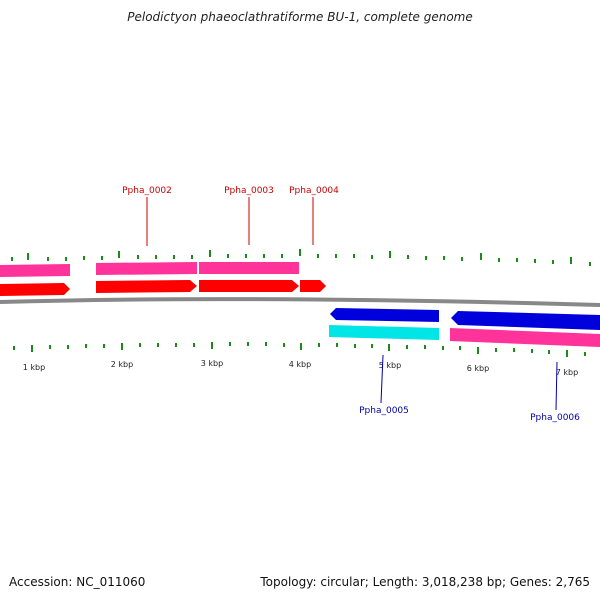  Describe the element at coordinates (249, 191) in the screenshot. I see `gene-label-ppha-0003: Ppha_0003` at that location.